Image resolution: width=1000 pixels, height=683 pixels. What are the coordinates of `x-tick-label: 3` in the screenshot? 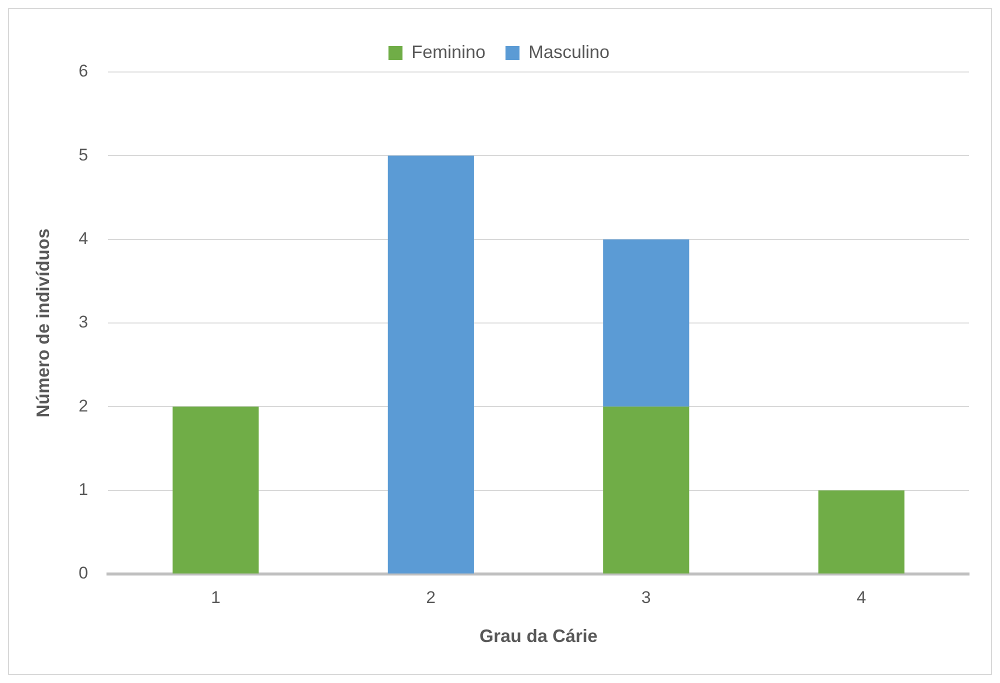 It's located at (646, 597).